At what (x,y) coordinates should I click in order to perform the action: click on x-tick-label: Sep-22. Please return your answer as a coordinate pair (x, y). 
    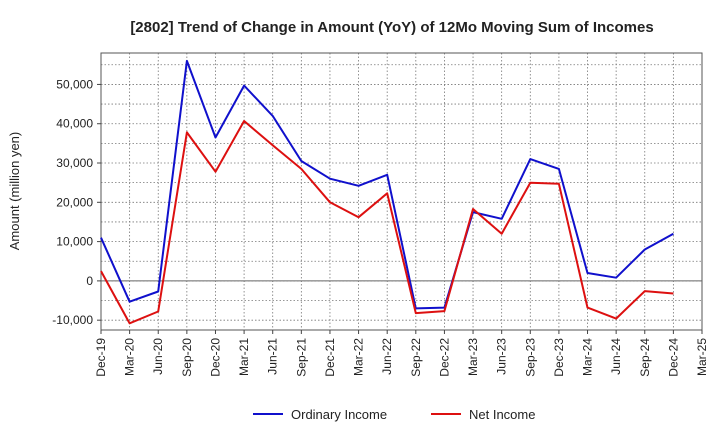
    Looking at the image, I should click on (416, 357).